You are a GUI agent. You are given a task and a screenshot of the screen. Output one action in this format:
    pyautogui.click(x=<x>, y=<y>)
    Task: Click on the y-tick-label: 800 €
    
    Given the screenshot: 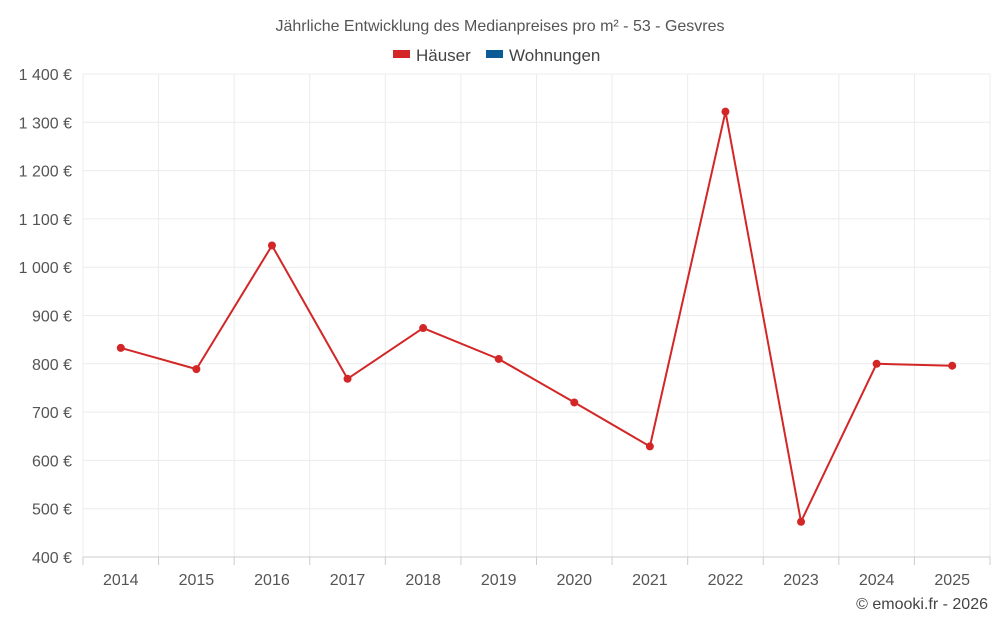 What is the action you would take?
    pyautogui.click(x=52, y=365)
    